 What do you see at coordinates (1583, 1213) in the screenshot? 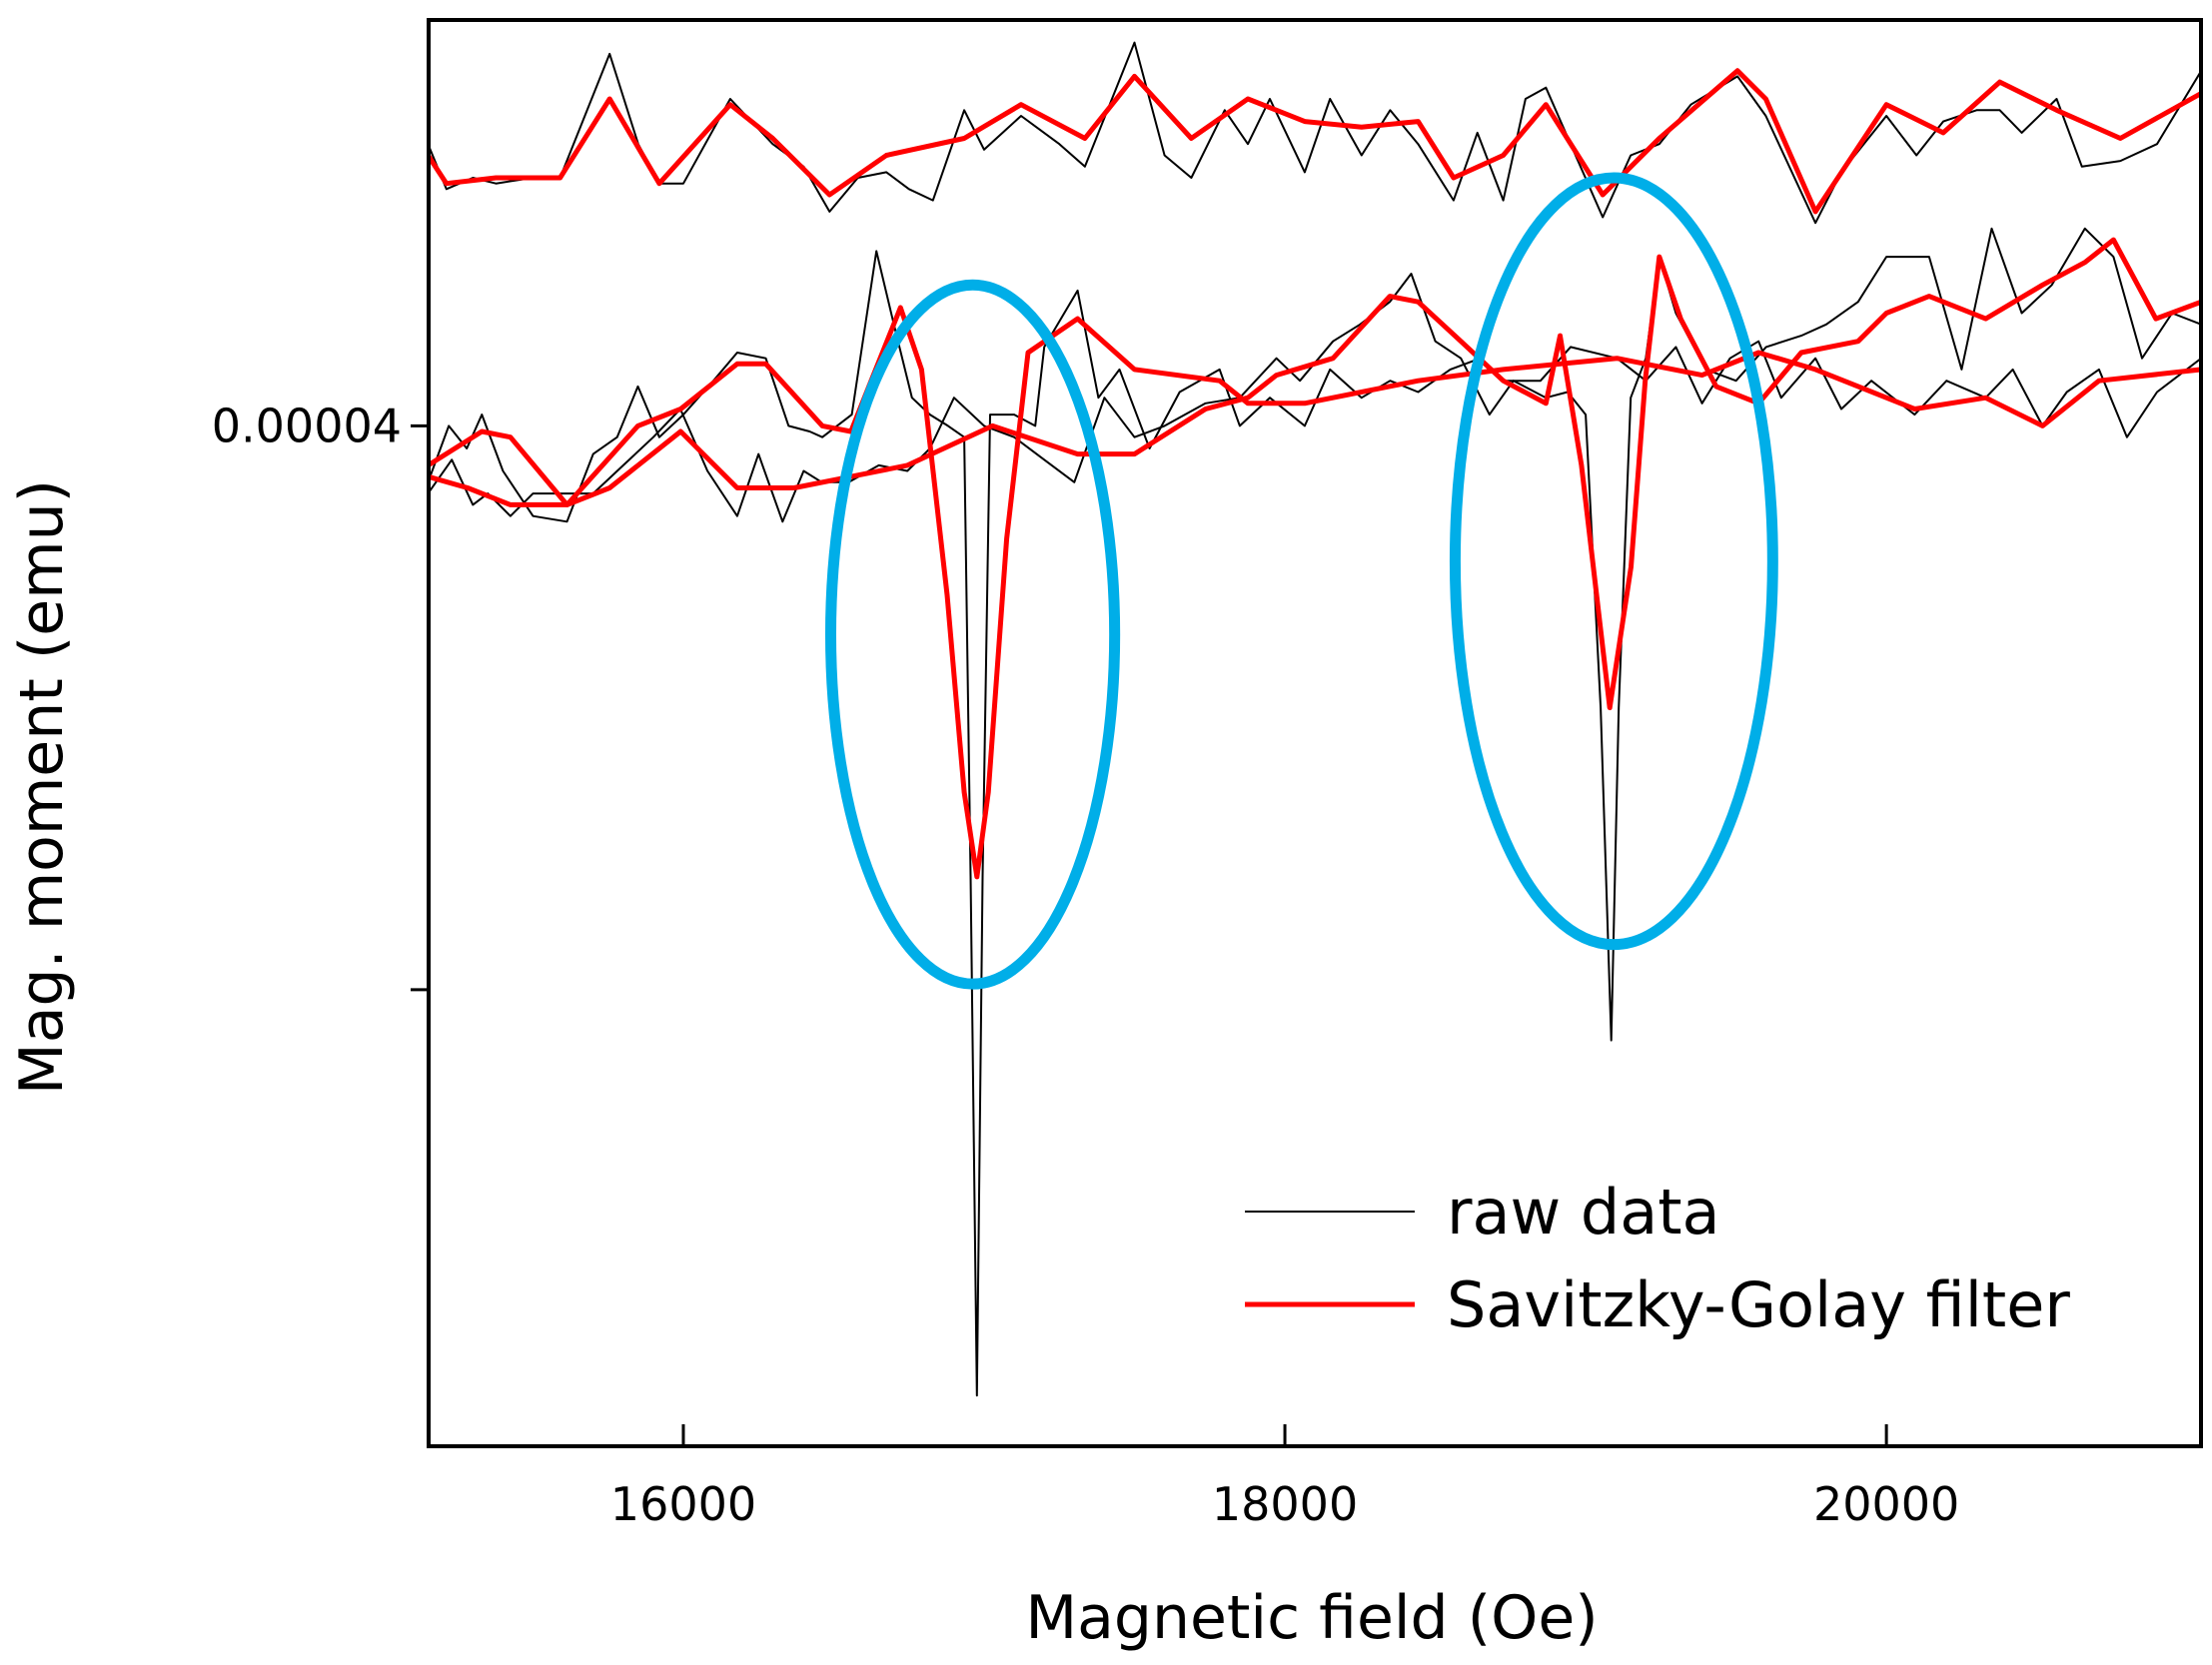
I see `legend-label-raw: raw data` at bounding box center [1583, 1213].